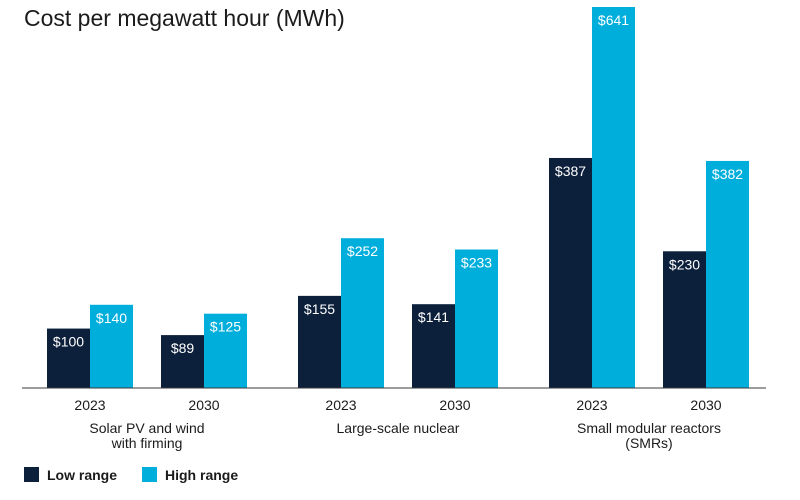  Describe the element at coordinates (476, 318) in the screenshot. I see `bar-high-g1-2030` at that location.